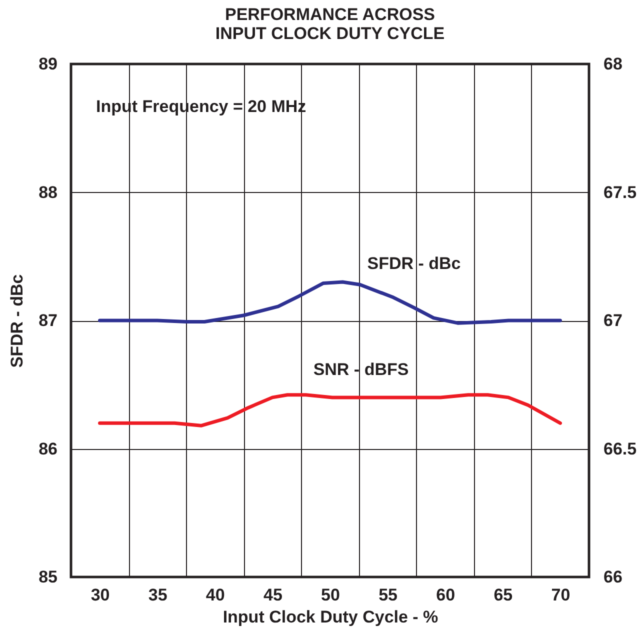 The image size is (643, 641). What do you see at coordinates (100, 595) in the screenshot?
I see `x-tick-label: 30` at bounding box center [100, 595].